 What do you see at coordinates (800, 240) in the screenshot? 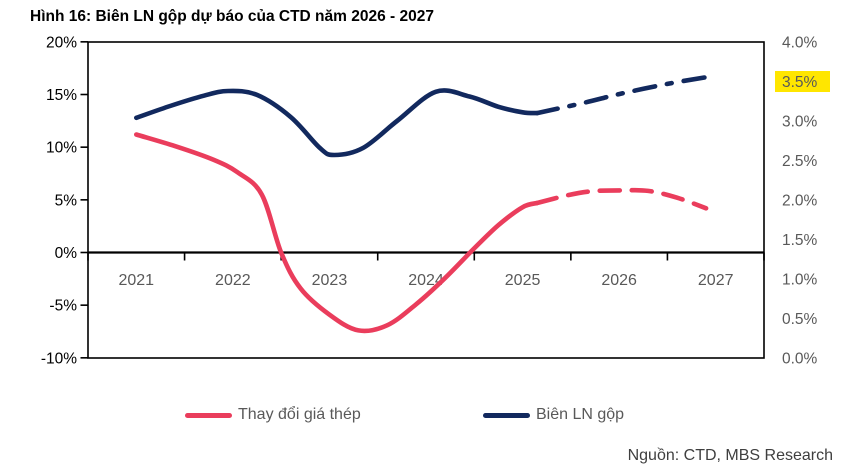
I see `right-axis-label: 1.5%` at bounding box center [800, 240].